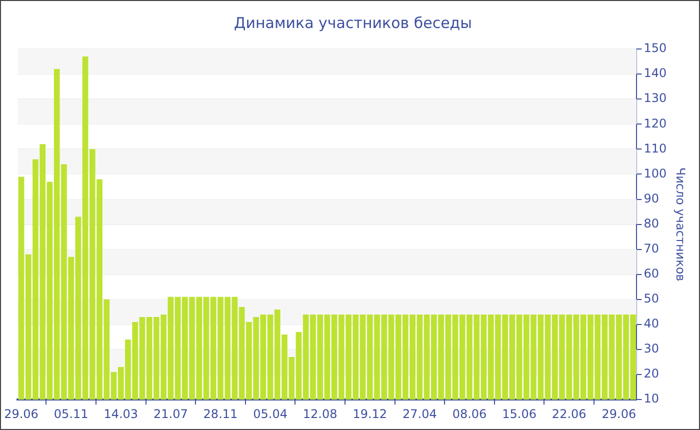 This screenshot has width=700, height=430. What do you see at coordinates (320, 413) in the screenshot?
I see `x-tick-label: 12.08` at bounding box center [320, 413].